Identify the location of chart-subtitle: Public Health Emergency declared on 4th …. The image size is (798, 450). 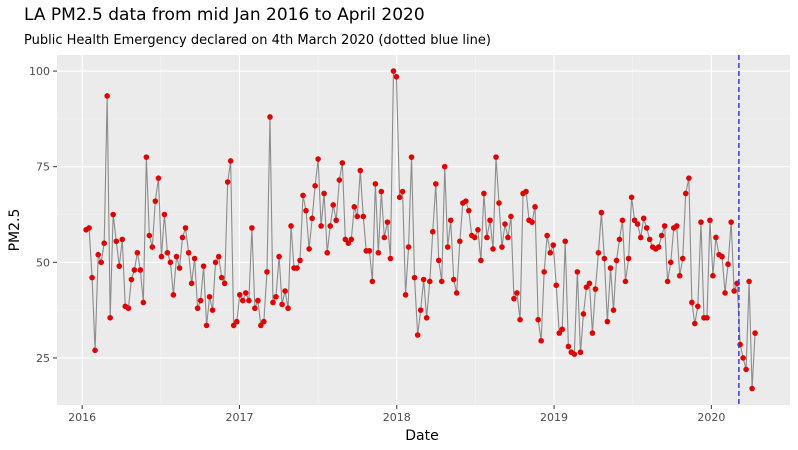
(257, 40).